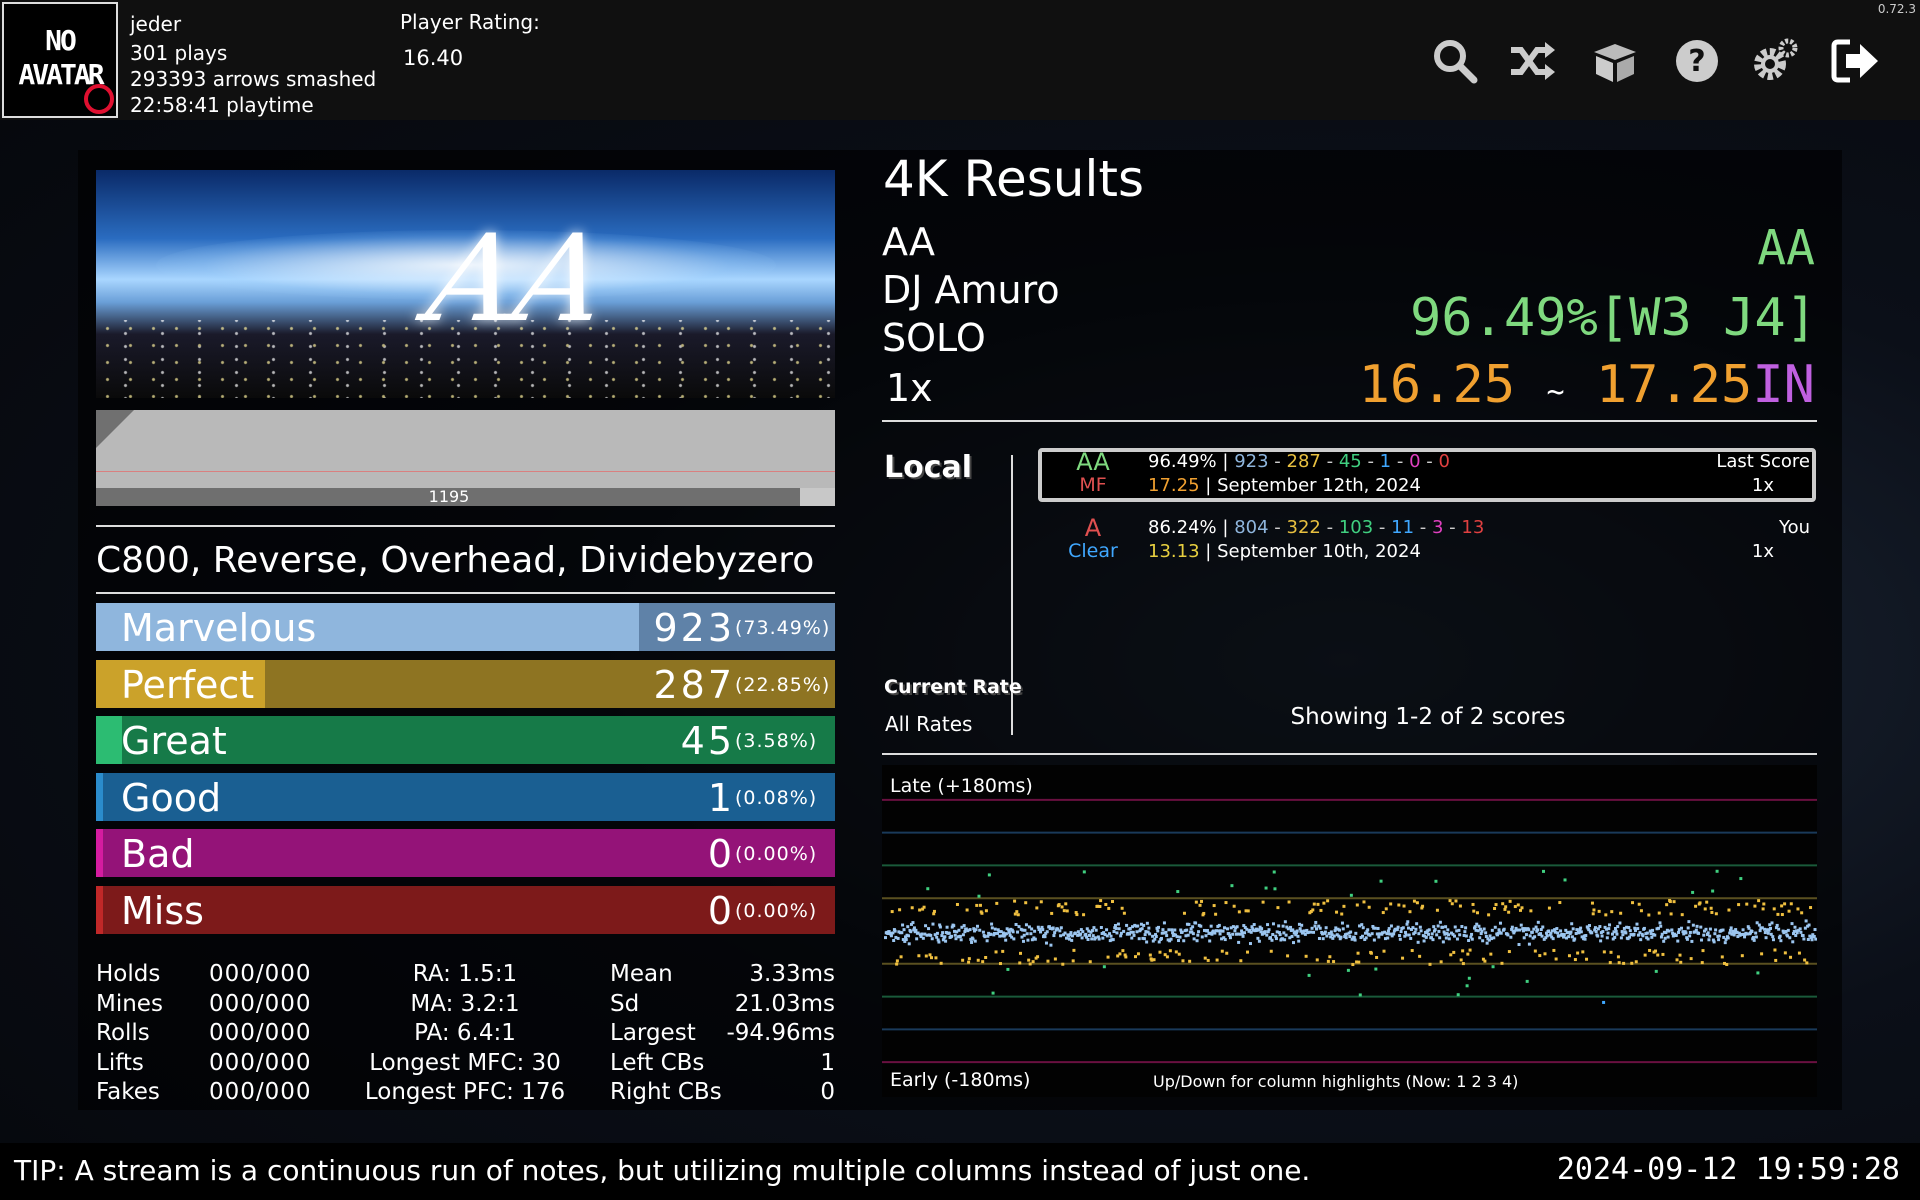 This screenshot has width=1920, height=1200. Describe the element at coordinates (1403, 527) in the screenshot. I see `score-judgment-count: 11` at that location.